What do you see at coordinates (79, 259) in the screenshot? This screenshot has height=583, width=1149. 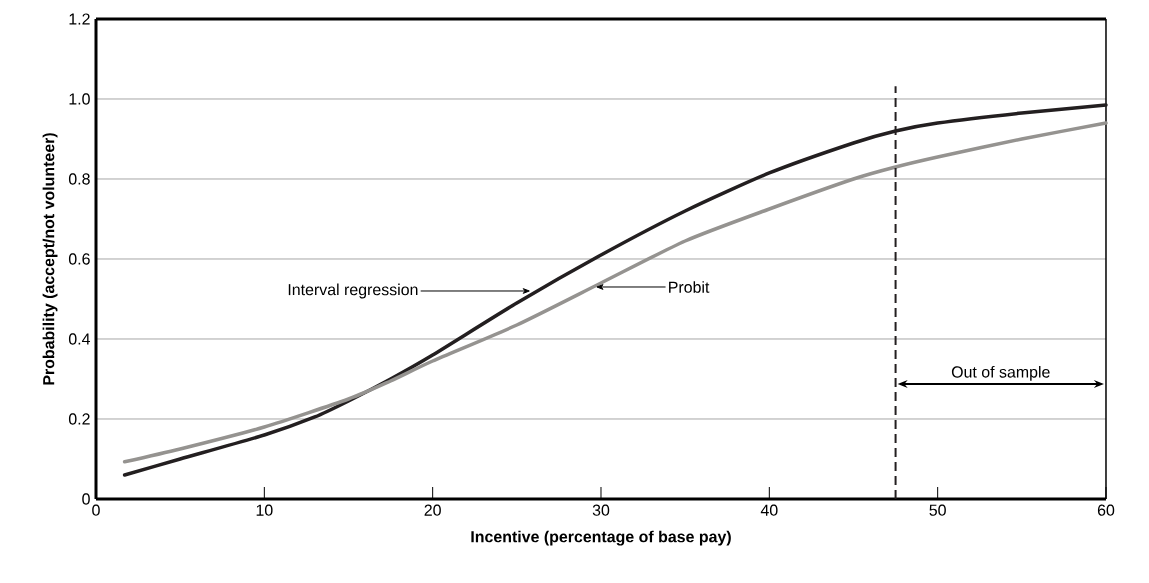 I see `y-tick-label: 0.6` at bounding box center [79, 259].